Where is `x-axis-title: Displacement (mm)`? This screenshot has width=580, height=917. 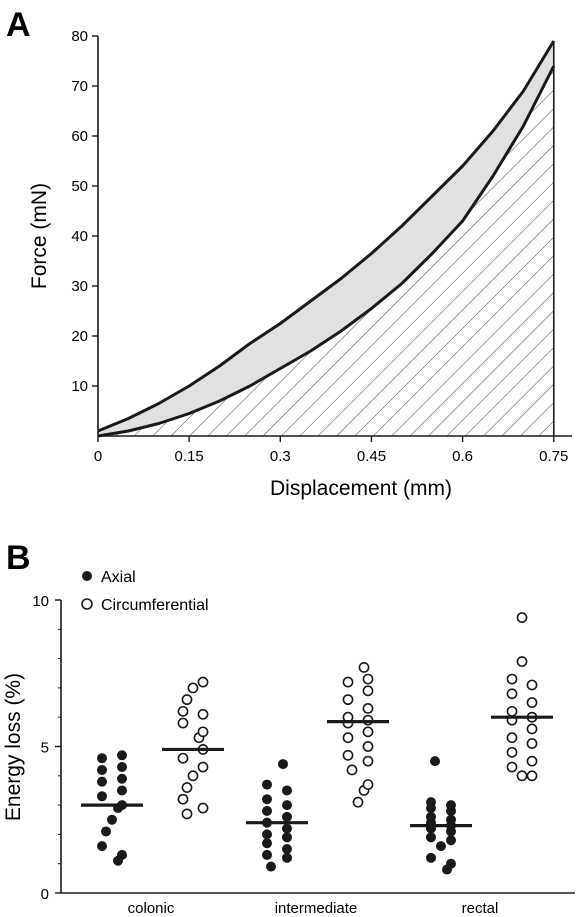 x-axis-title: Displacement (mm) is located at coordinates (361, 488).